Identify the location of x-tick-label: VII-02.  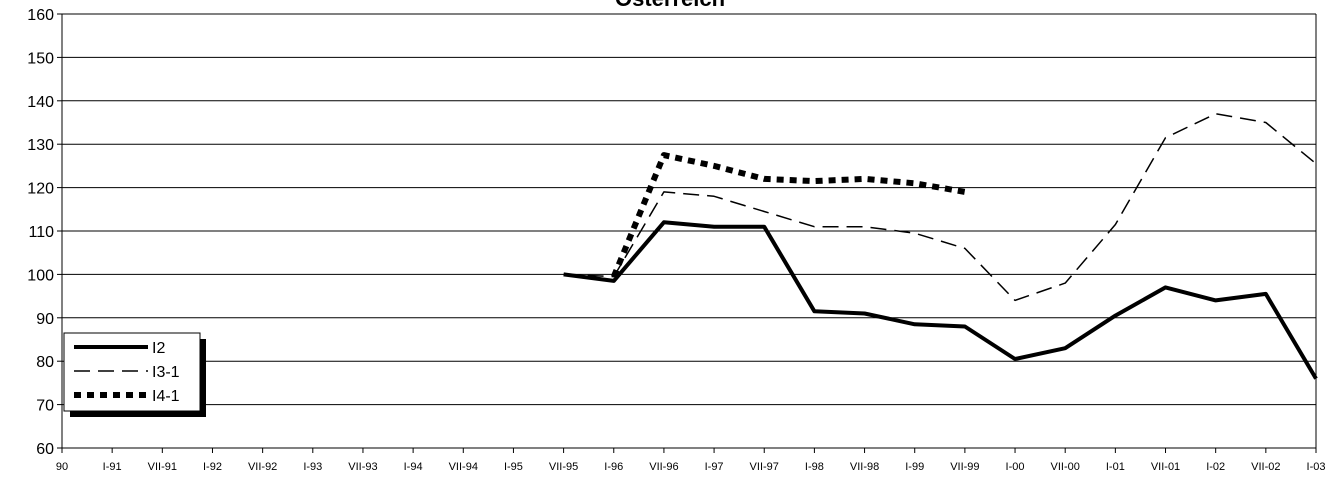
(1265, 467).